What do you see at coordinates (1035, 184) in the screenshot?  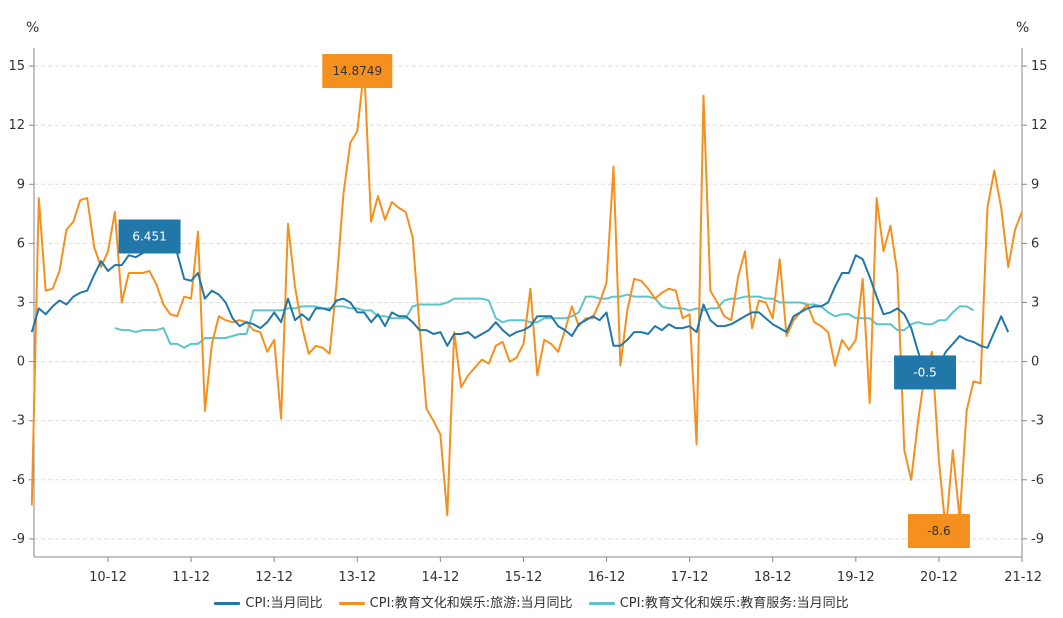 I see `y-tick-label-right: 9` at bounding box center [1035, 184].